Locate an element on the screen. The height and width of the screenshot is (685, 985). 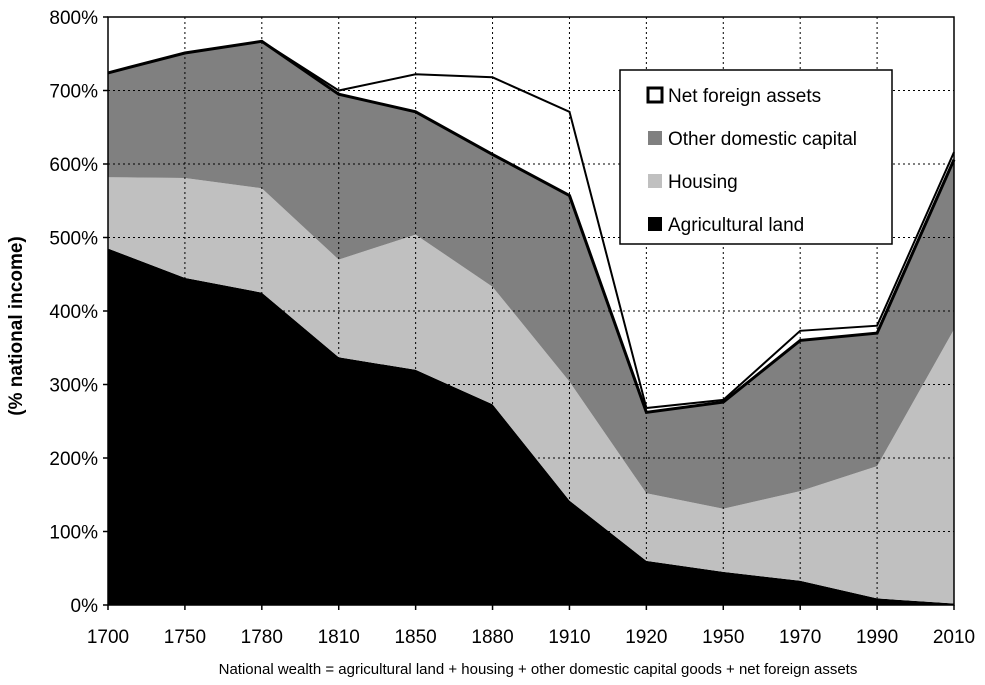
x-tick-label: 1920 is located at coordinates (646, 637).